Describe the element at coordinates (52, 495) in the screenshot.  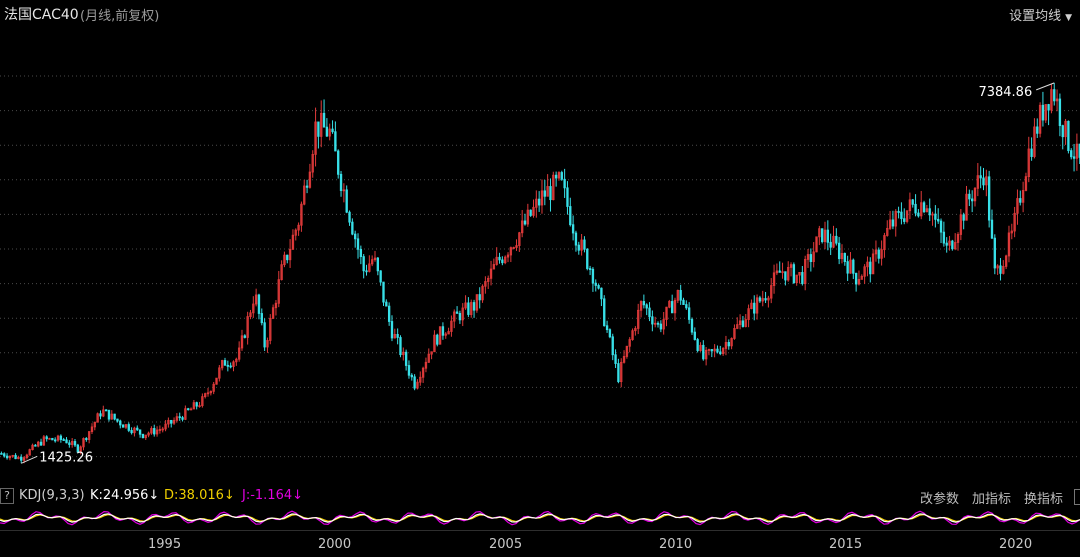
I see `indicator-name: KDJ(9,3,3)` at that location.